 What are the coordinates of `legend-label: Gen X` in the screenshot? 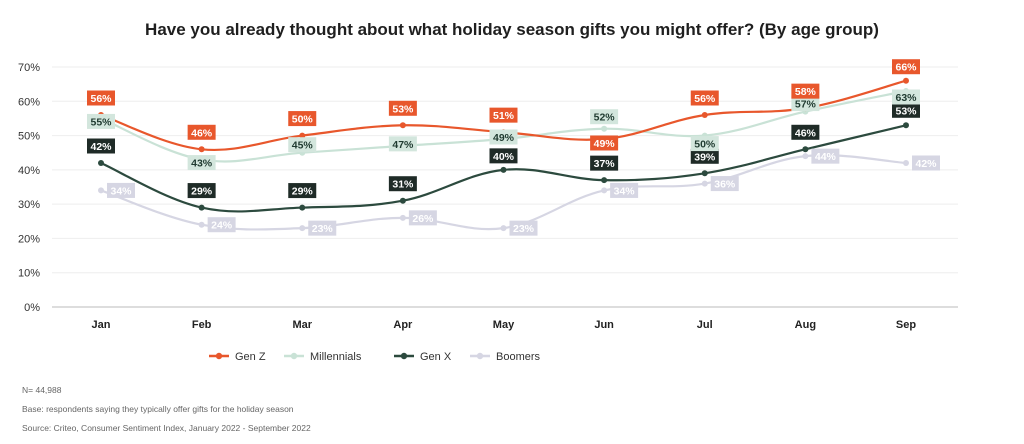 It's located at (436, 357).